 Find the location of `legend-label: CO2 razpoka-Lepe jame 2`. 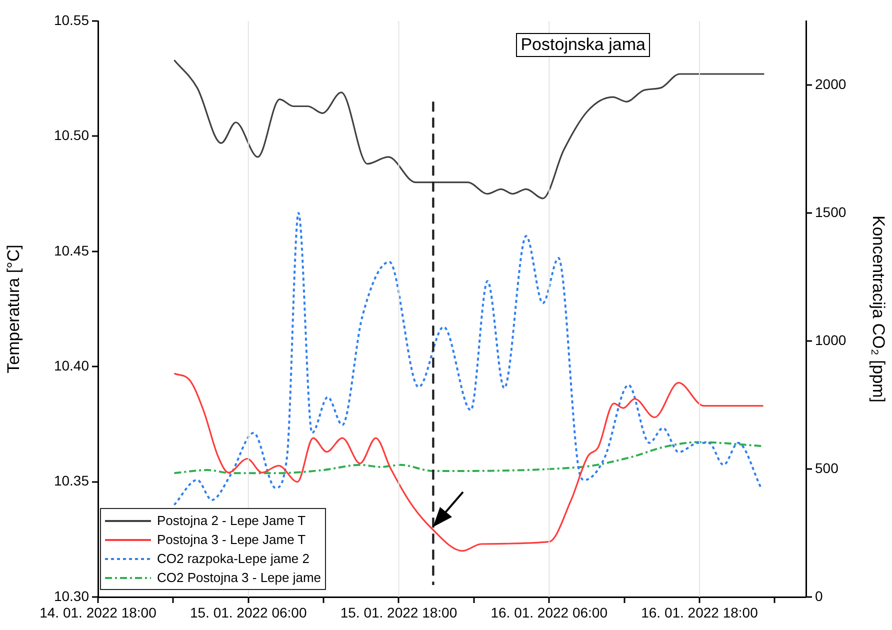

legend-label: CO2 razpoka-Lepe jame 2 is located at coordinates (233, 558).